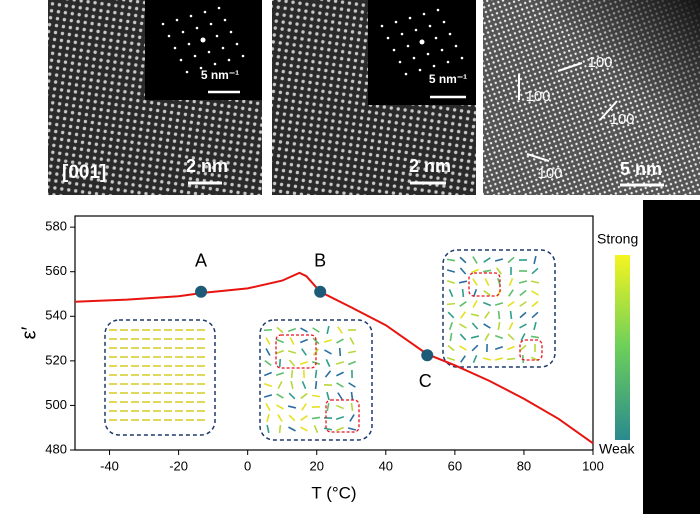 Image resolution: width=700 pixels, height=519 pixels. What do you see at coordinates (178, 465) in the screenshot?
I see `x-tick-label: -20` at bounding box center [178, 465].